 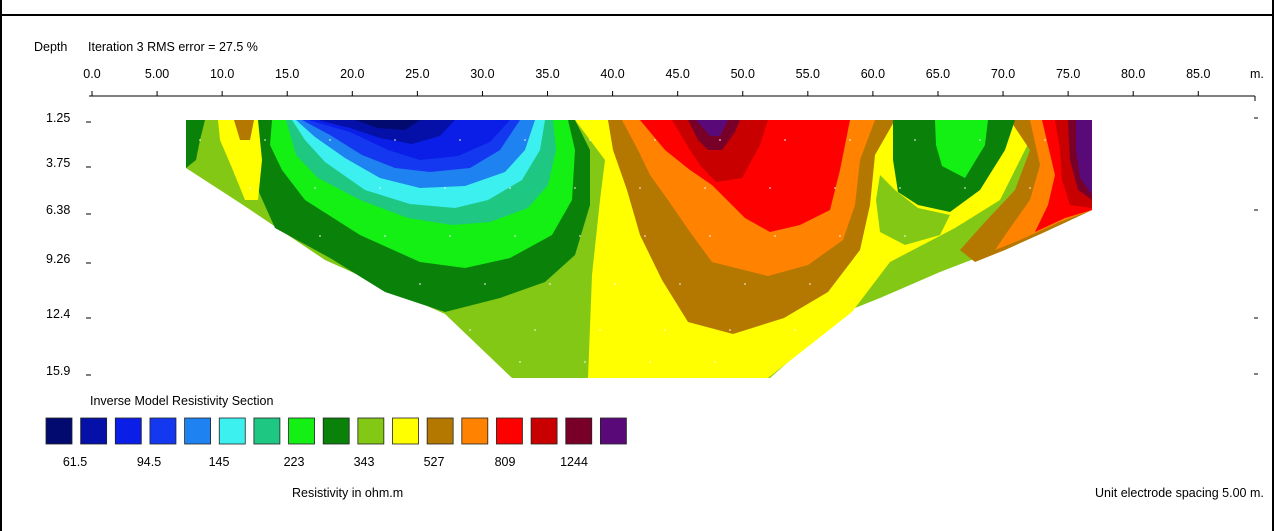 I want to click on distance-tick-label: 30.0, so click(x=482, y=74).